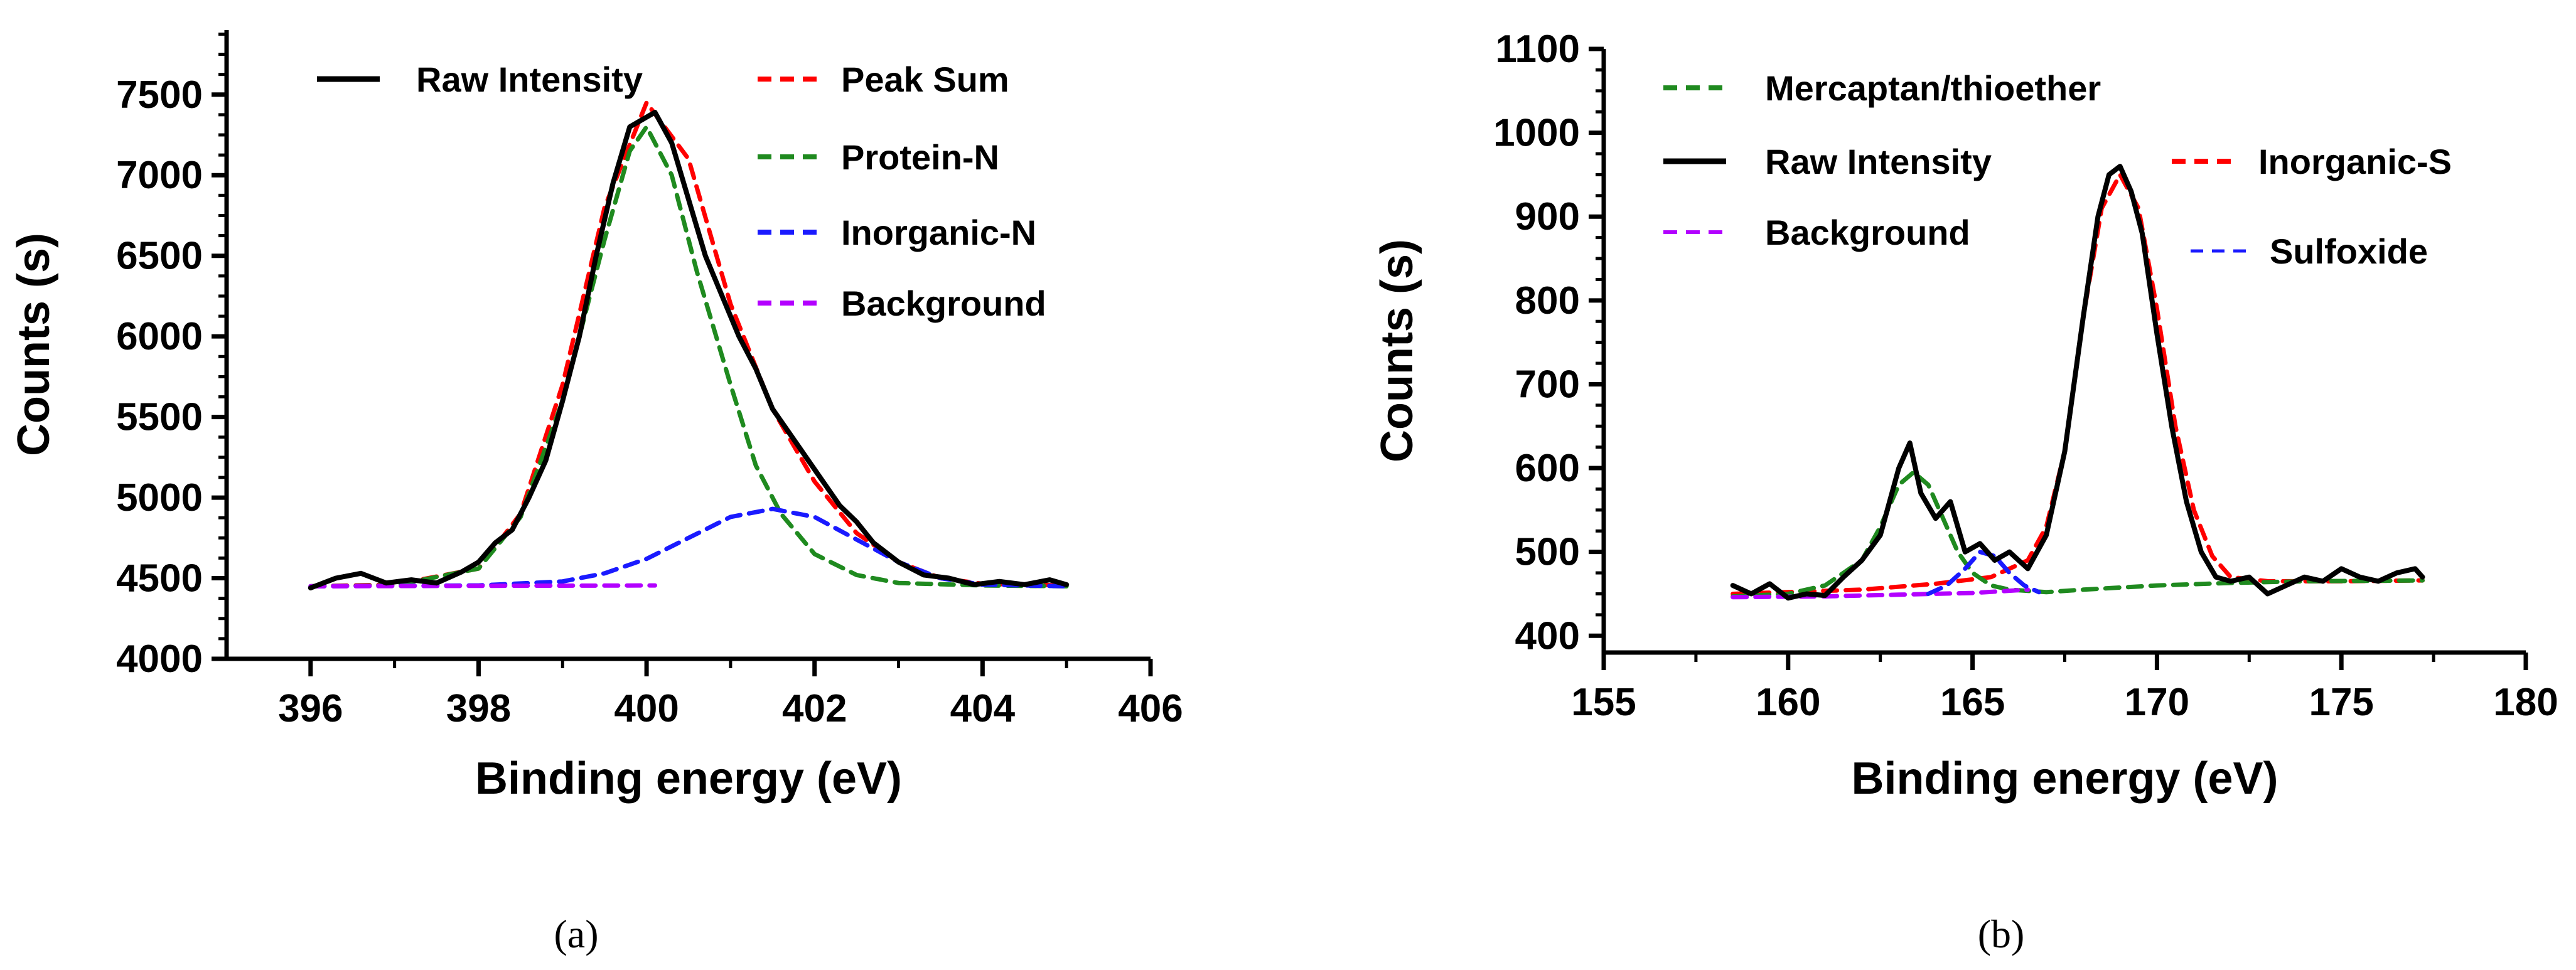  Describe the element at coordinates (2525, 703) in the screenshot. I see `x-tick-label-b: 180` at that location.